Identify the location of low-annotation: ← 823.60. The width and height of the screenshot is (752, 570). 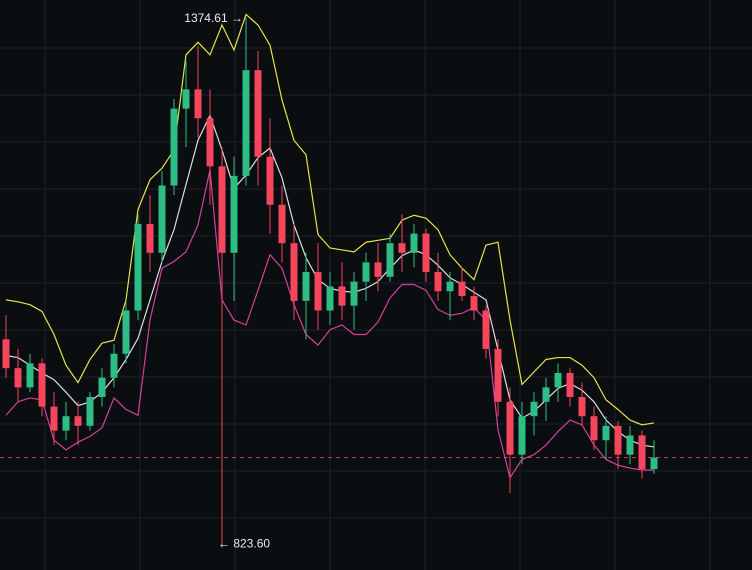
(244, 543).